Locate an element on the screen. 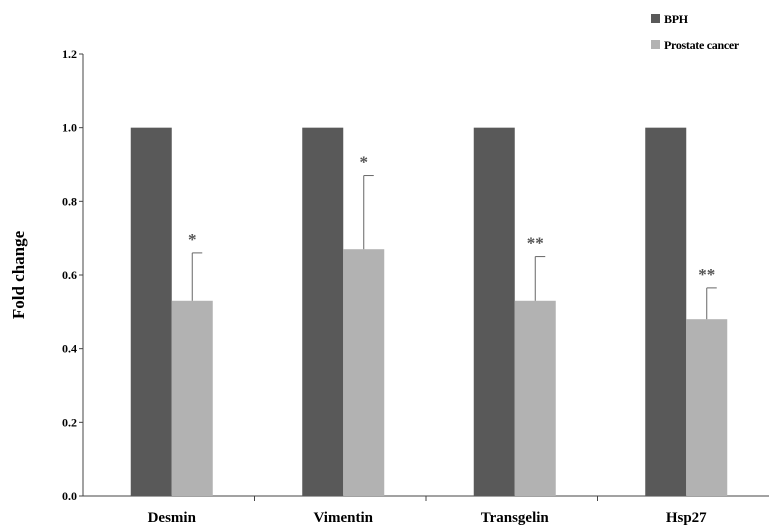  legend-swatch-prostate-cancer is located at coordinates (655, 44).